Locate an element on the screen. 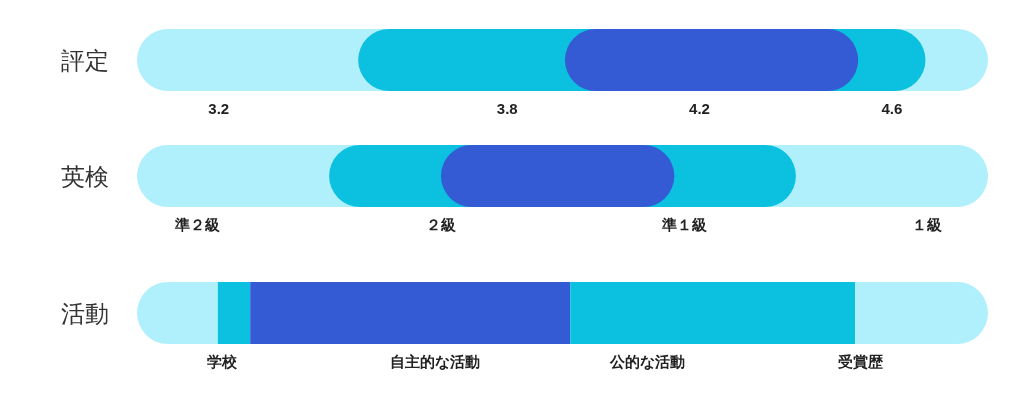 The height and width of the screenshot is (394, 1024). y-tick-label: 活動 is located at coordinates (85, 313).